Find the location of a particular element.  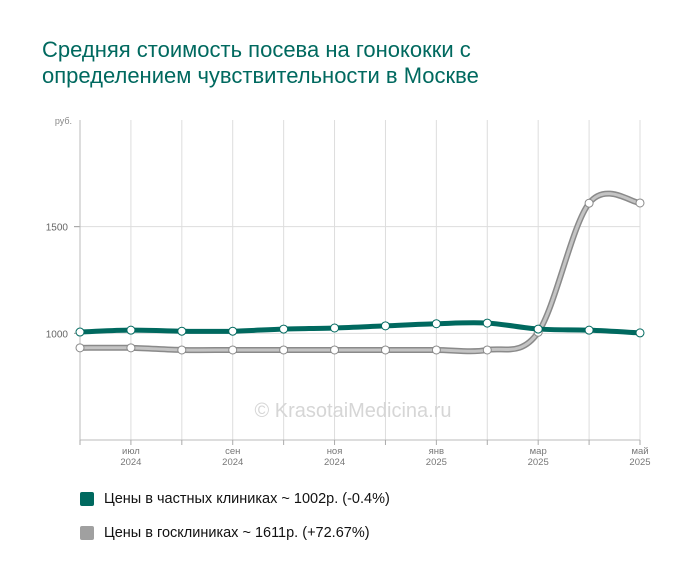

legend-swatch-public is located at coordinates (87, 533).